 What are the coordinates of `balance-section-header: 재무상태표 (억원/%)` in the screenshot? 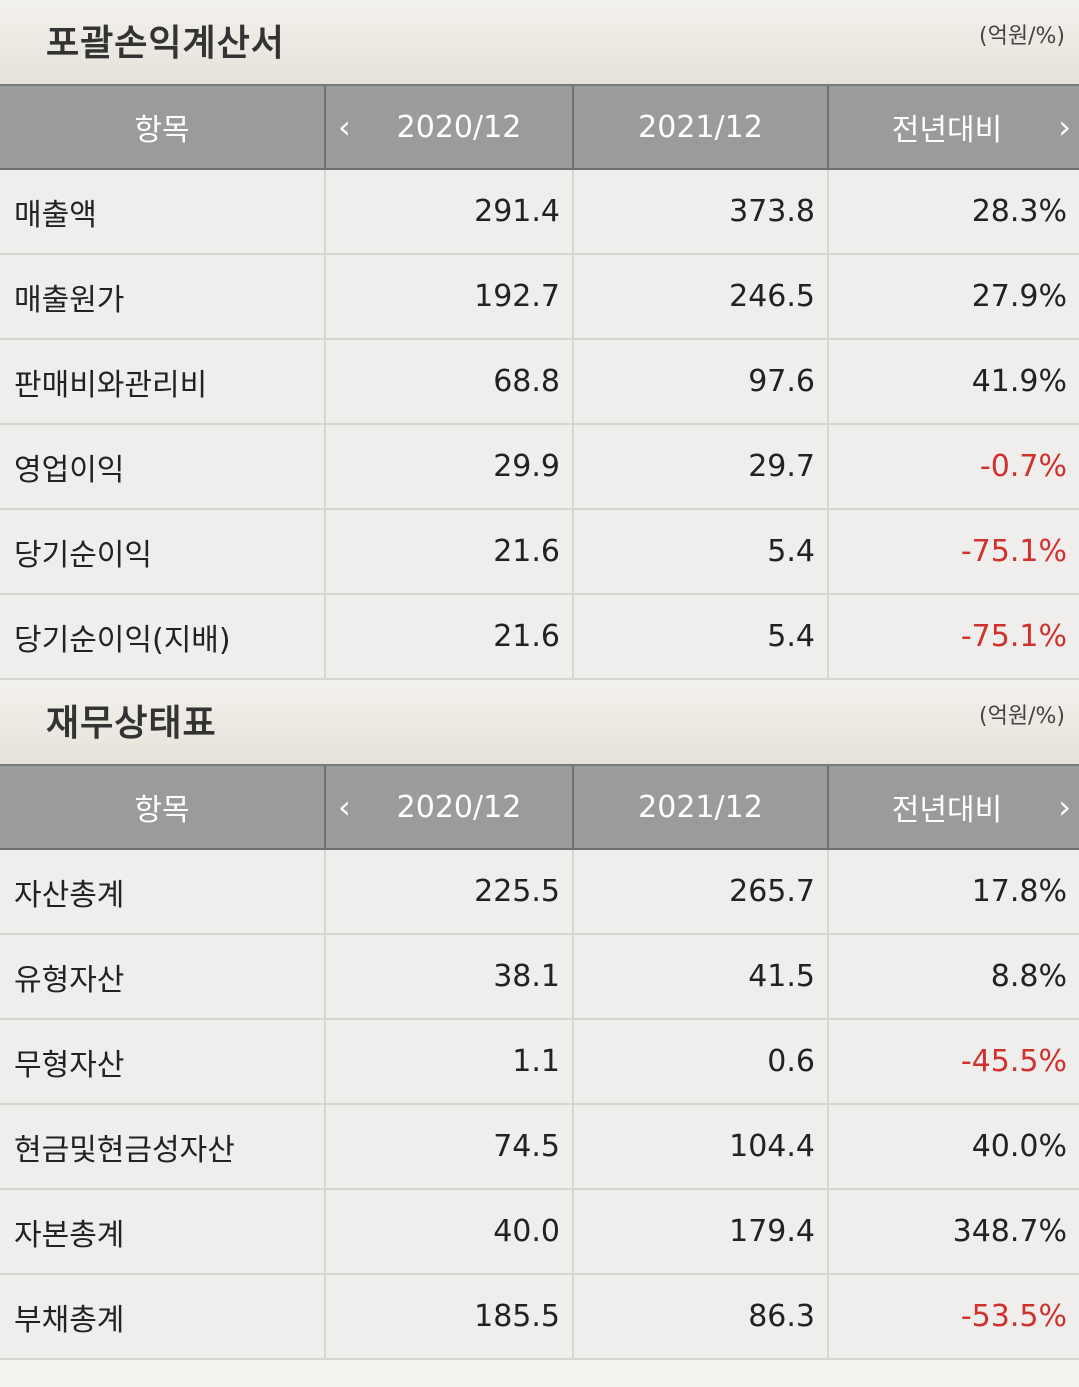 It's located at (539, 722).